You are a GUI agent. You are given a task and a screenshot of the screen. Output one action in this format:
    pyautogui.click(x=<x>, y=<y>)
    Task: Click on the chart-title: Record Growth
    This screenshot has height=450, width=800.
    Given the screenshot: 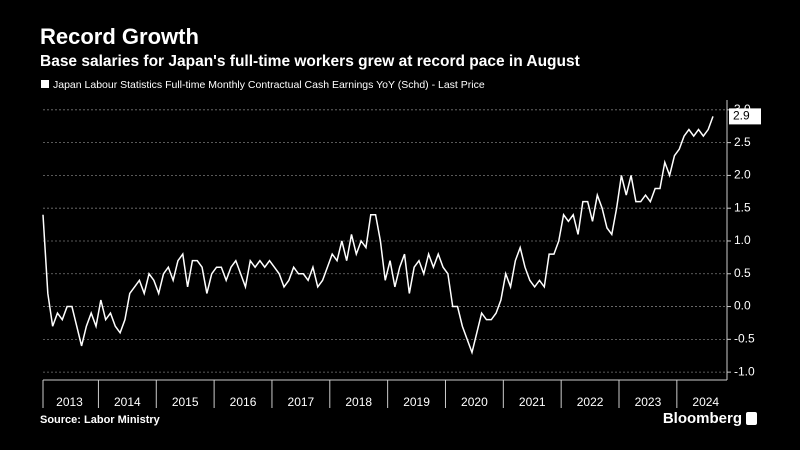 What is the action you would take?
    pyautogui.click(x=119, y=36)
    